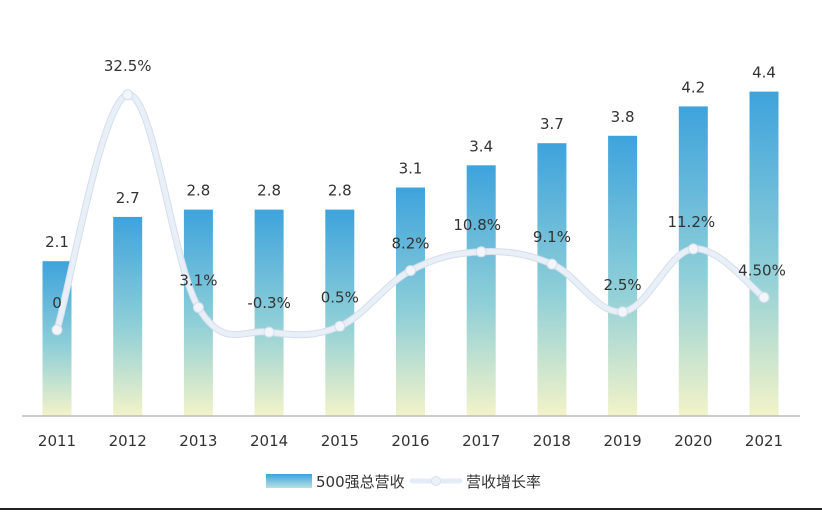 The image size is (822, 512). Describe the element at coordinates (57, 303) in the screenshot. I see `rate-label-2011: 0` at that location.